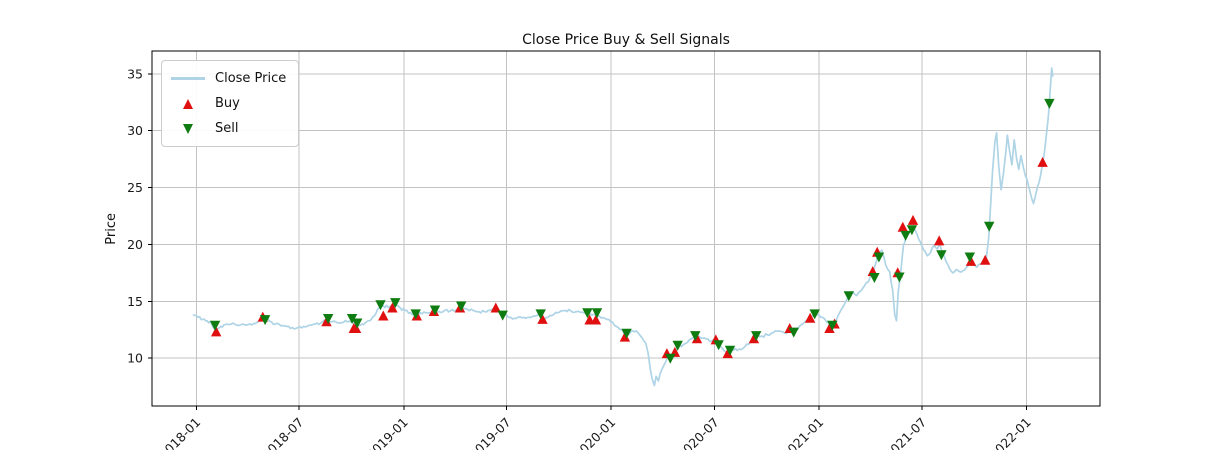 This screenshot has height=450, width=1220. I want to click on x-tick-label: 2019-07, so click(490, 432).